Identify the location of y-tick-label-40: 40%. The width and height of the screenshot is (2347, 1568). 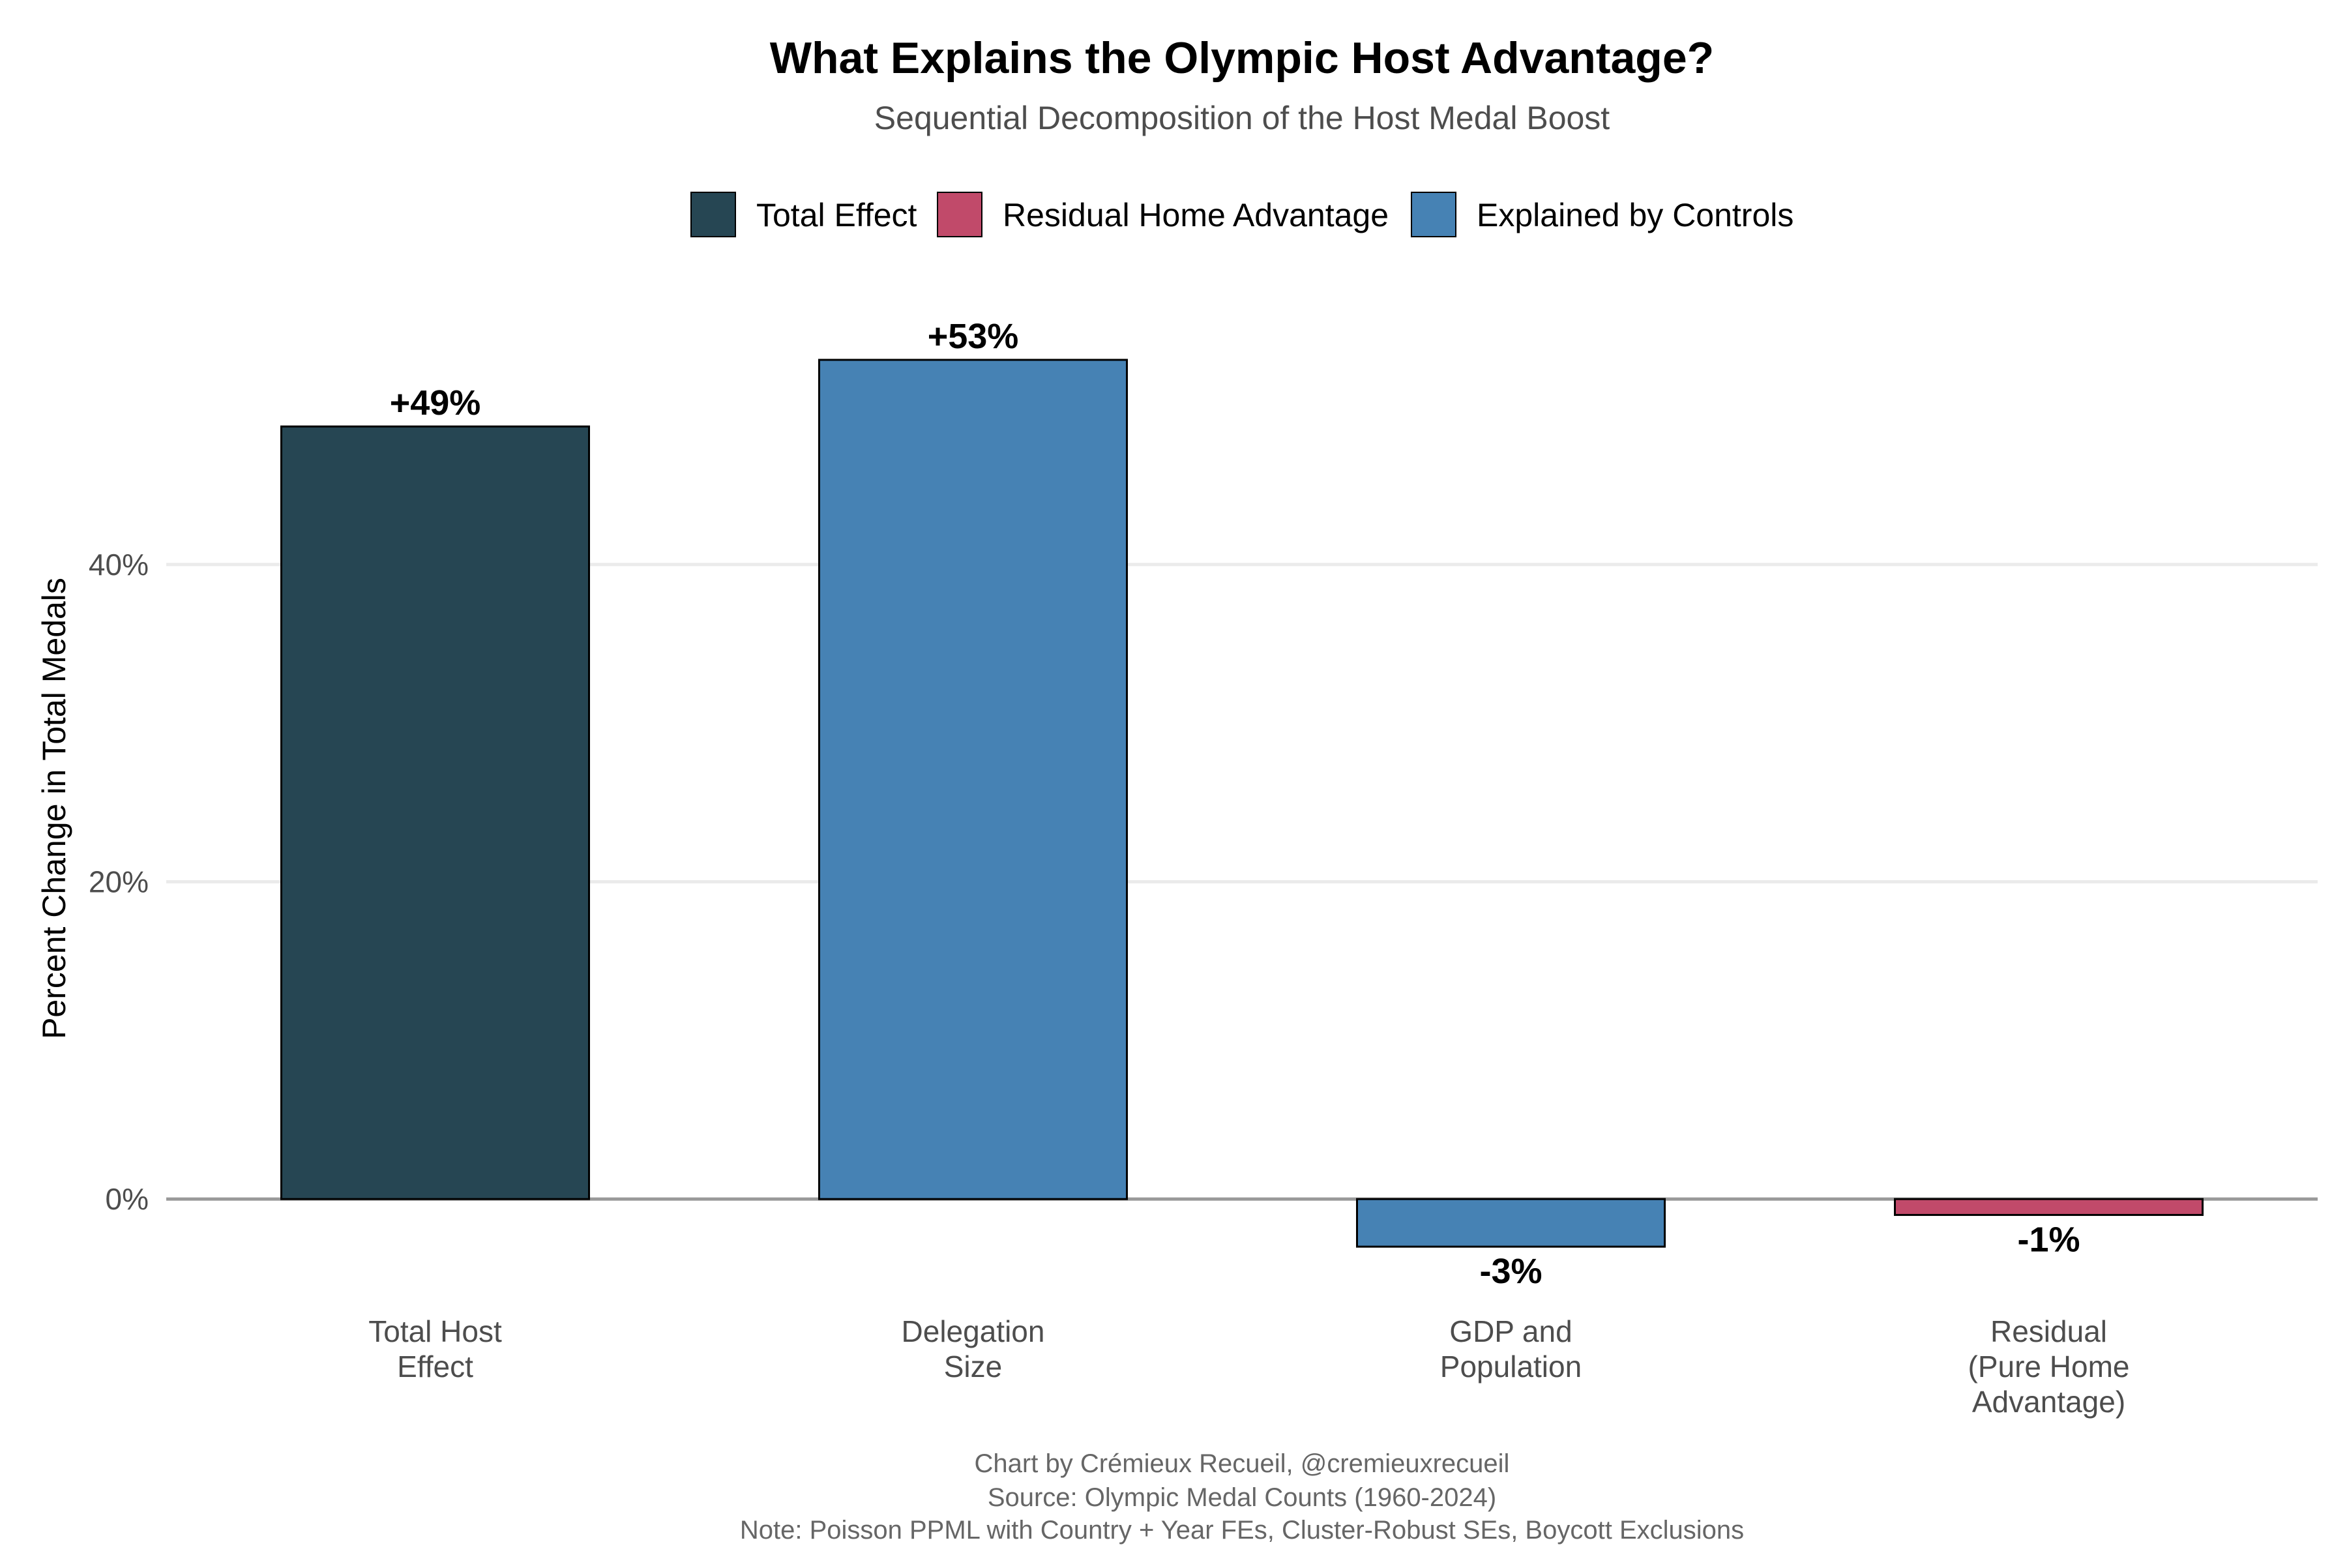
(119, 565).